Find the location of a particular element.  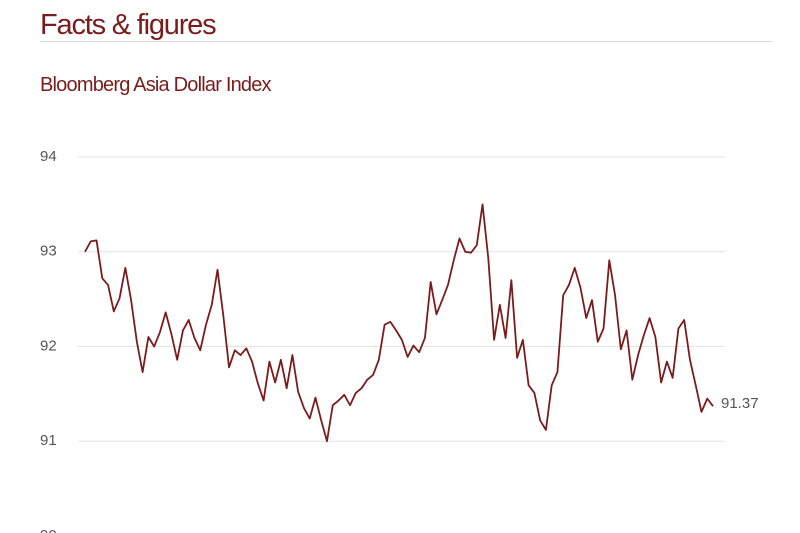

y-tick-label: 93 is located at coordinates (48, 251).